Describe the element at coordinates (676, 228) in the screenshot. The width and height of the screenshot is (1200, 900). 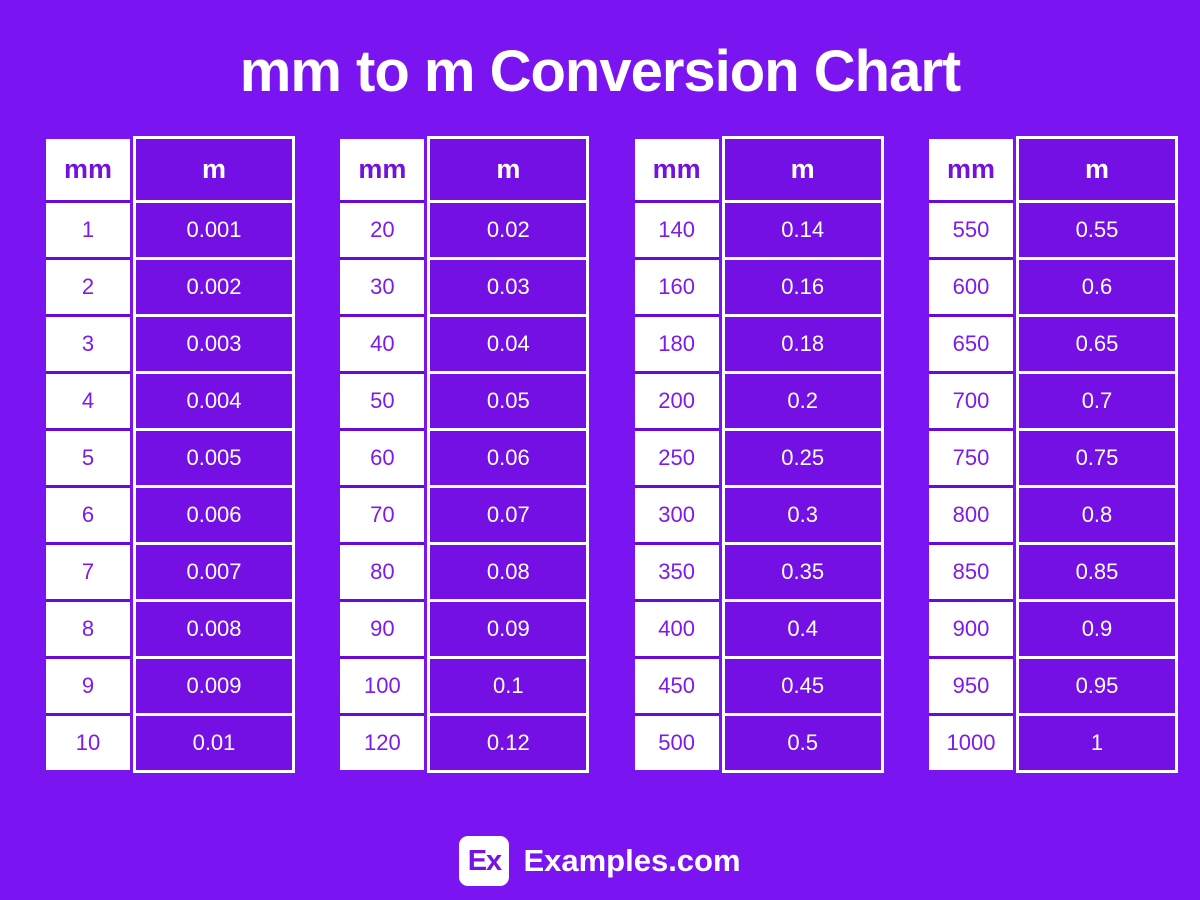
I see `mm-cell: 140` at that location.